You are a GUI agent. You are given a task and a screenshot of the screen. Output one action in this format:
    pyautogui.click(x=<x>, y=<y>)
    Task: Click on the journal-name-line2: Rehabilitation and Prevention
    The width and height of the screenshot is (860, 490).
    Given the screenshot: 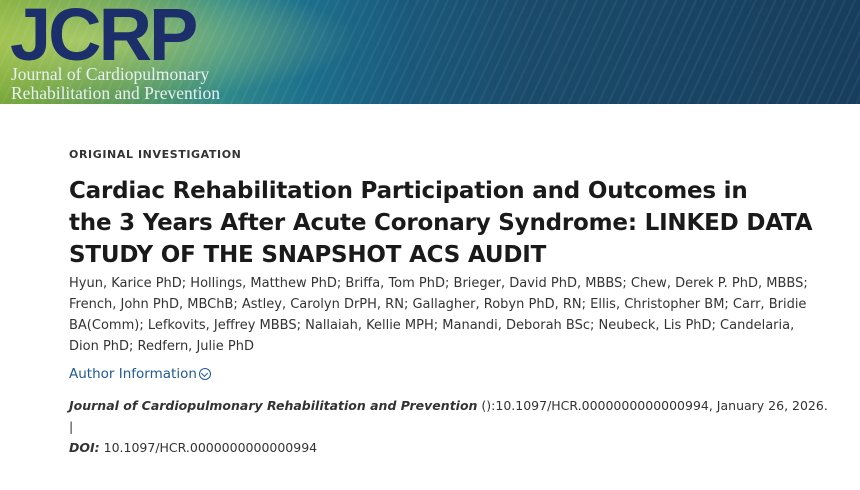 What is the action you would take?
    pyautogui.click(x=115, y=93)
    